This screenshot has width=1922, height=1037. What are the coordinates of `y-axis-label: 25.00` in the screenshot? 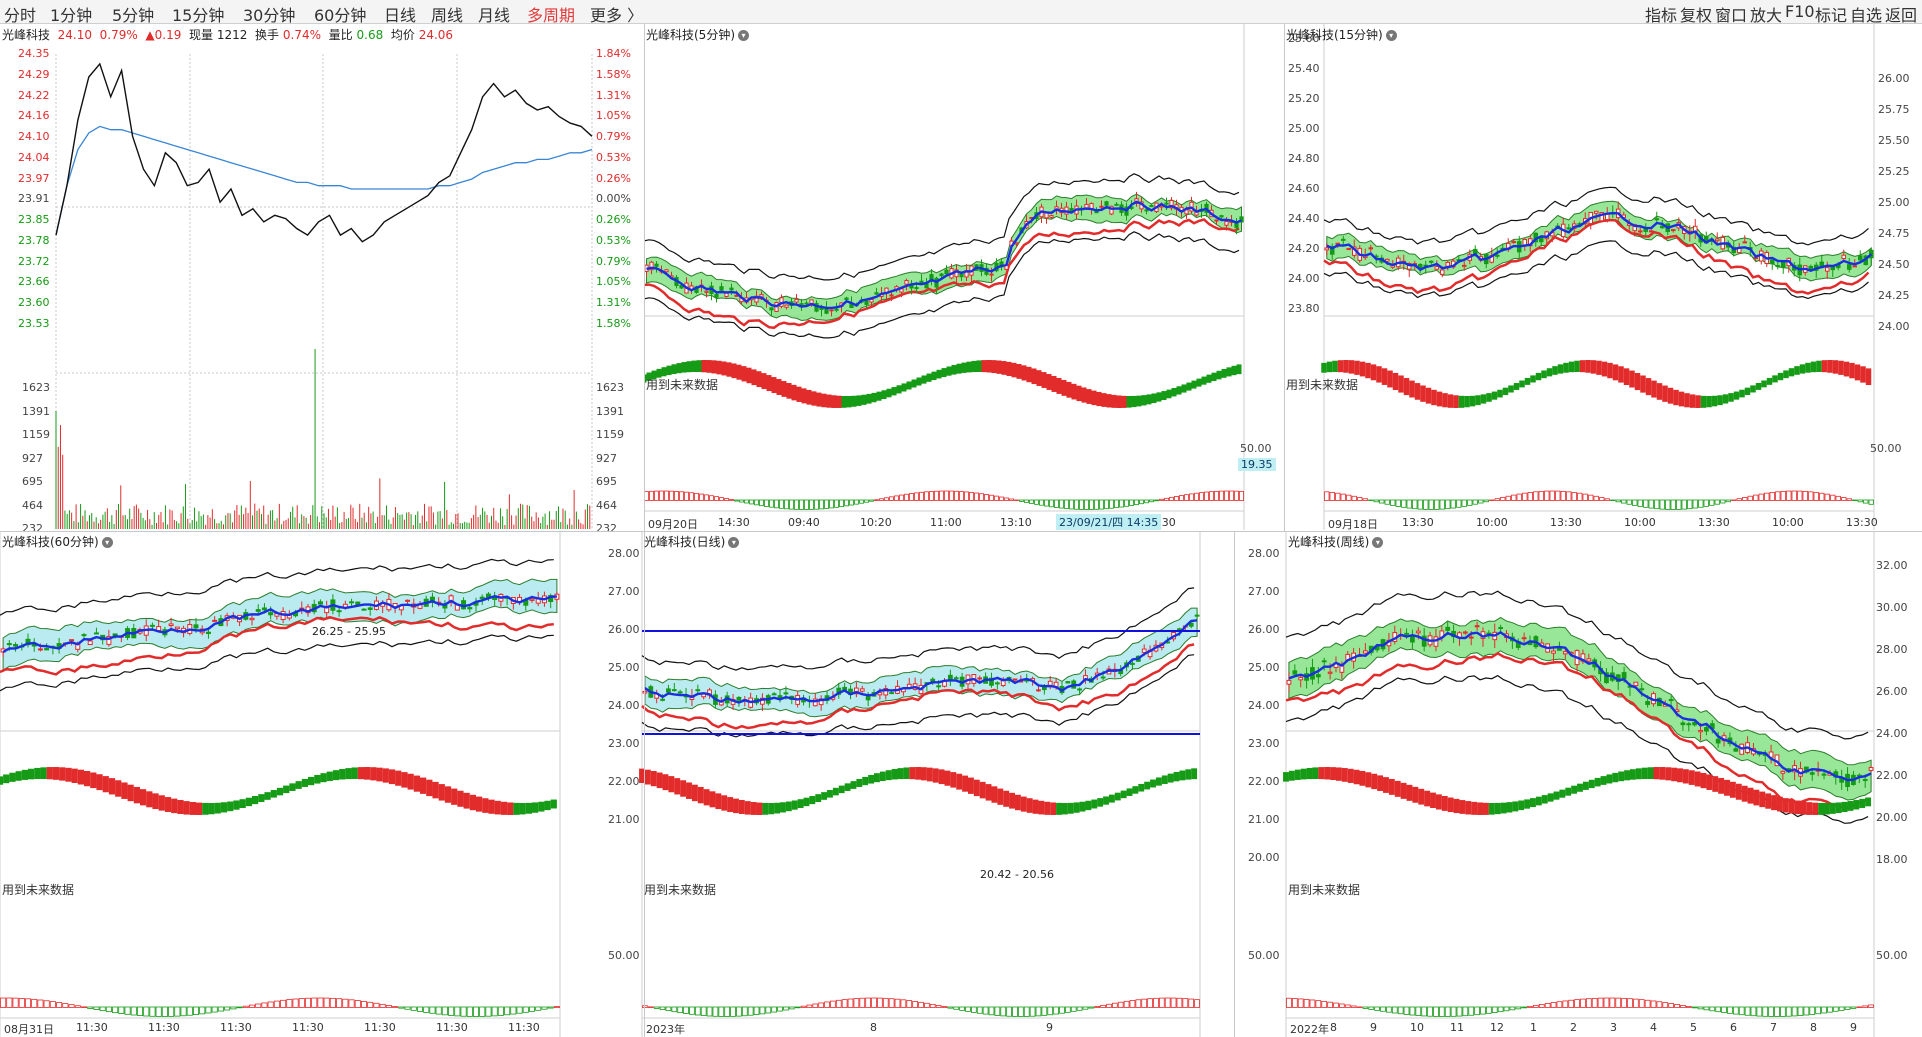 It's located at (624, 667).